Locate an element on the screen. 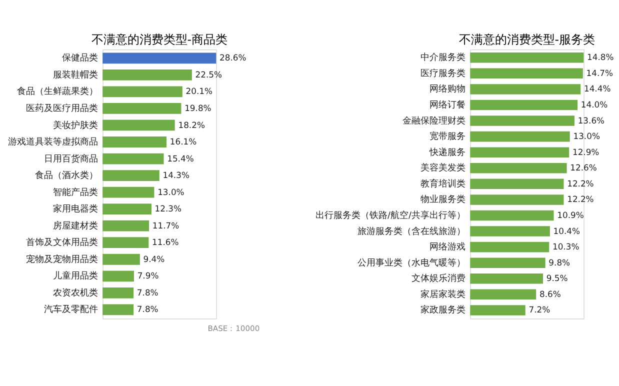  y-tick-label: 医疗服务类 is located at coordinates (443, 73).